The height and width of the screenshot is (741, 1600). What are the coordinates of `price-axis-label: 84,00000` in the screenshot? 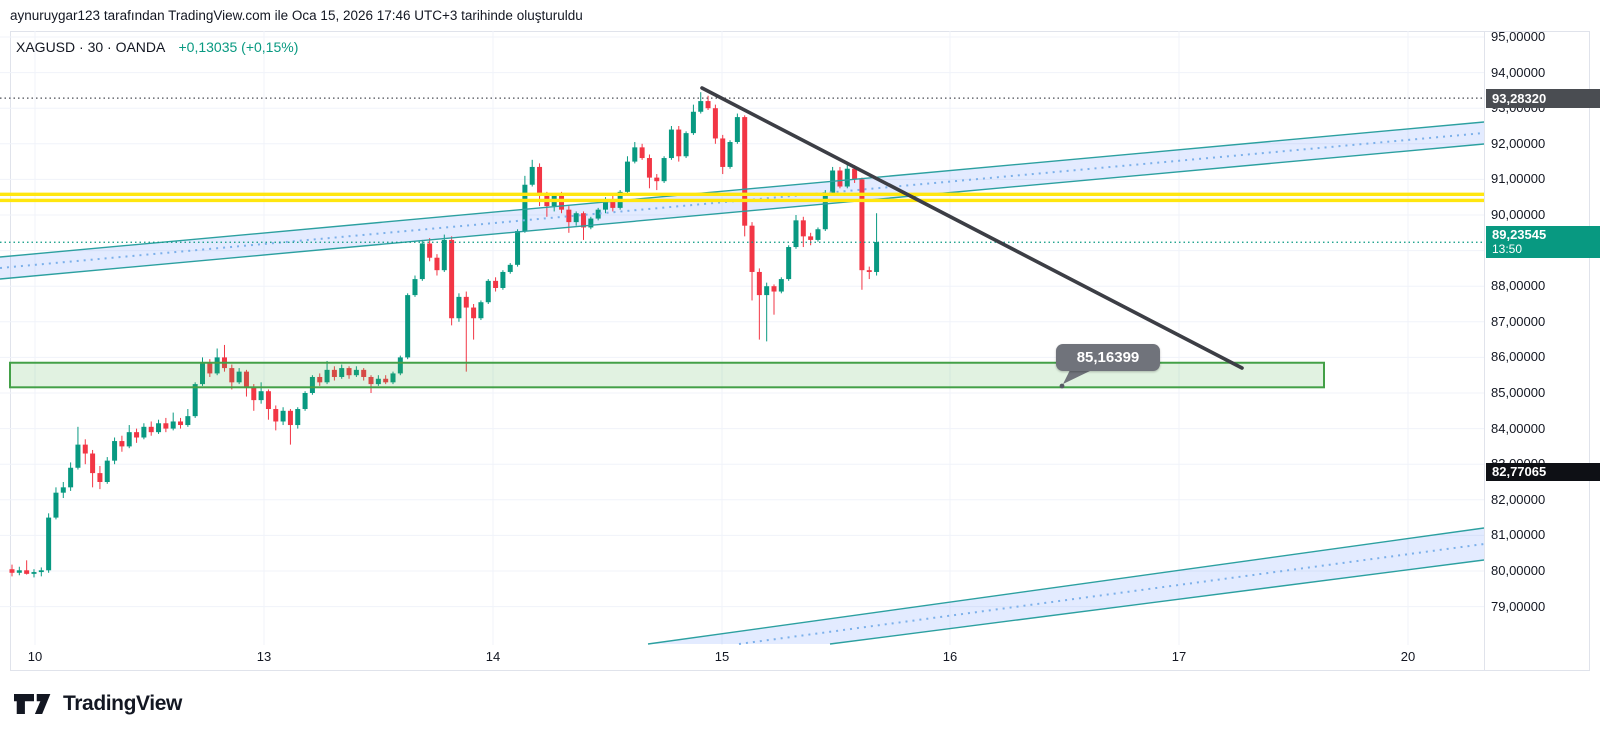 It's located at (1518, 428).